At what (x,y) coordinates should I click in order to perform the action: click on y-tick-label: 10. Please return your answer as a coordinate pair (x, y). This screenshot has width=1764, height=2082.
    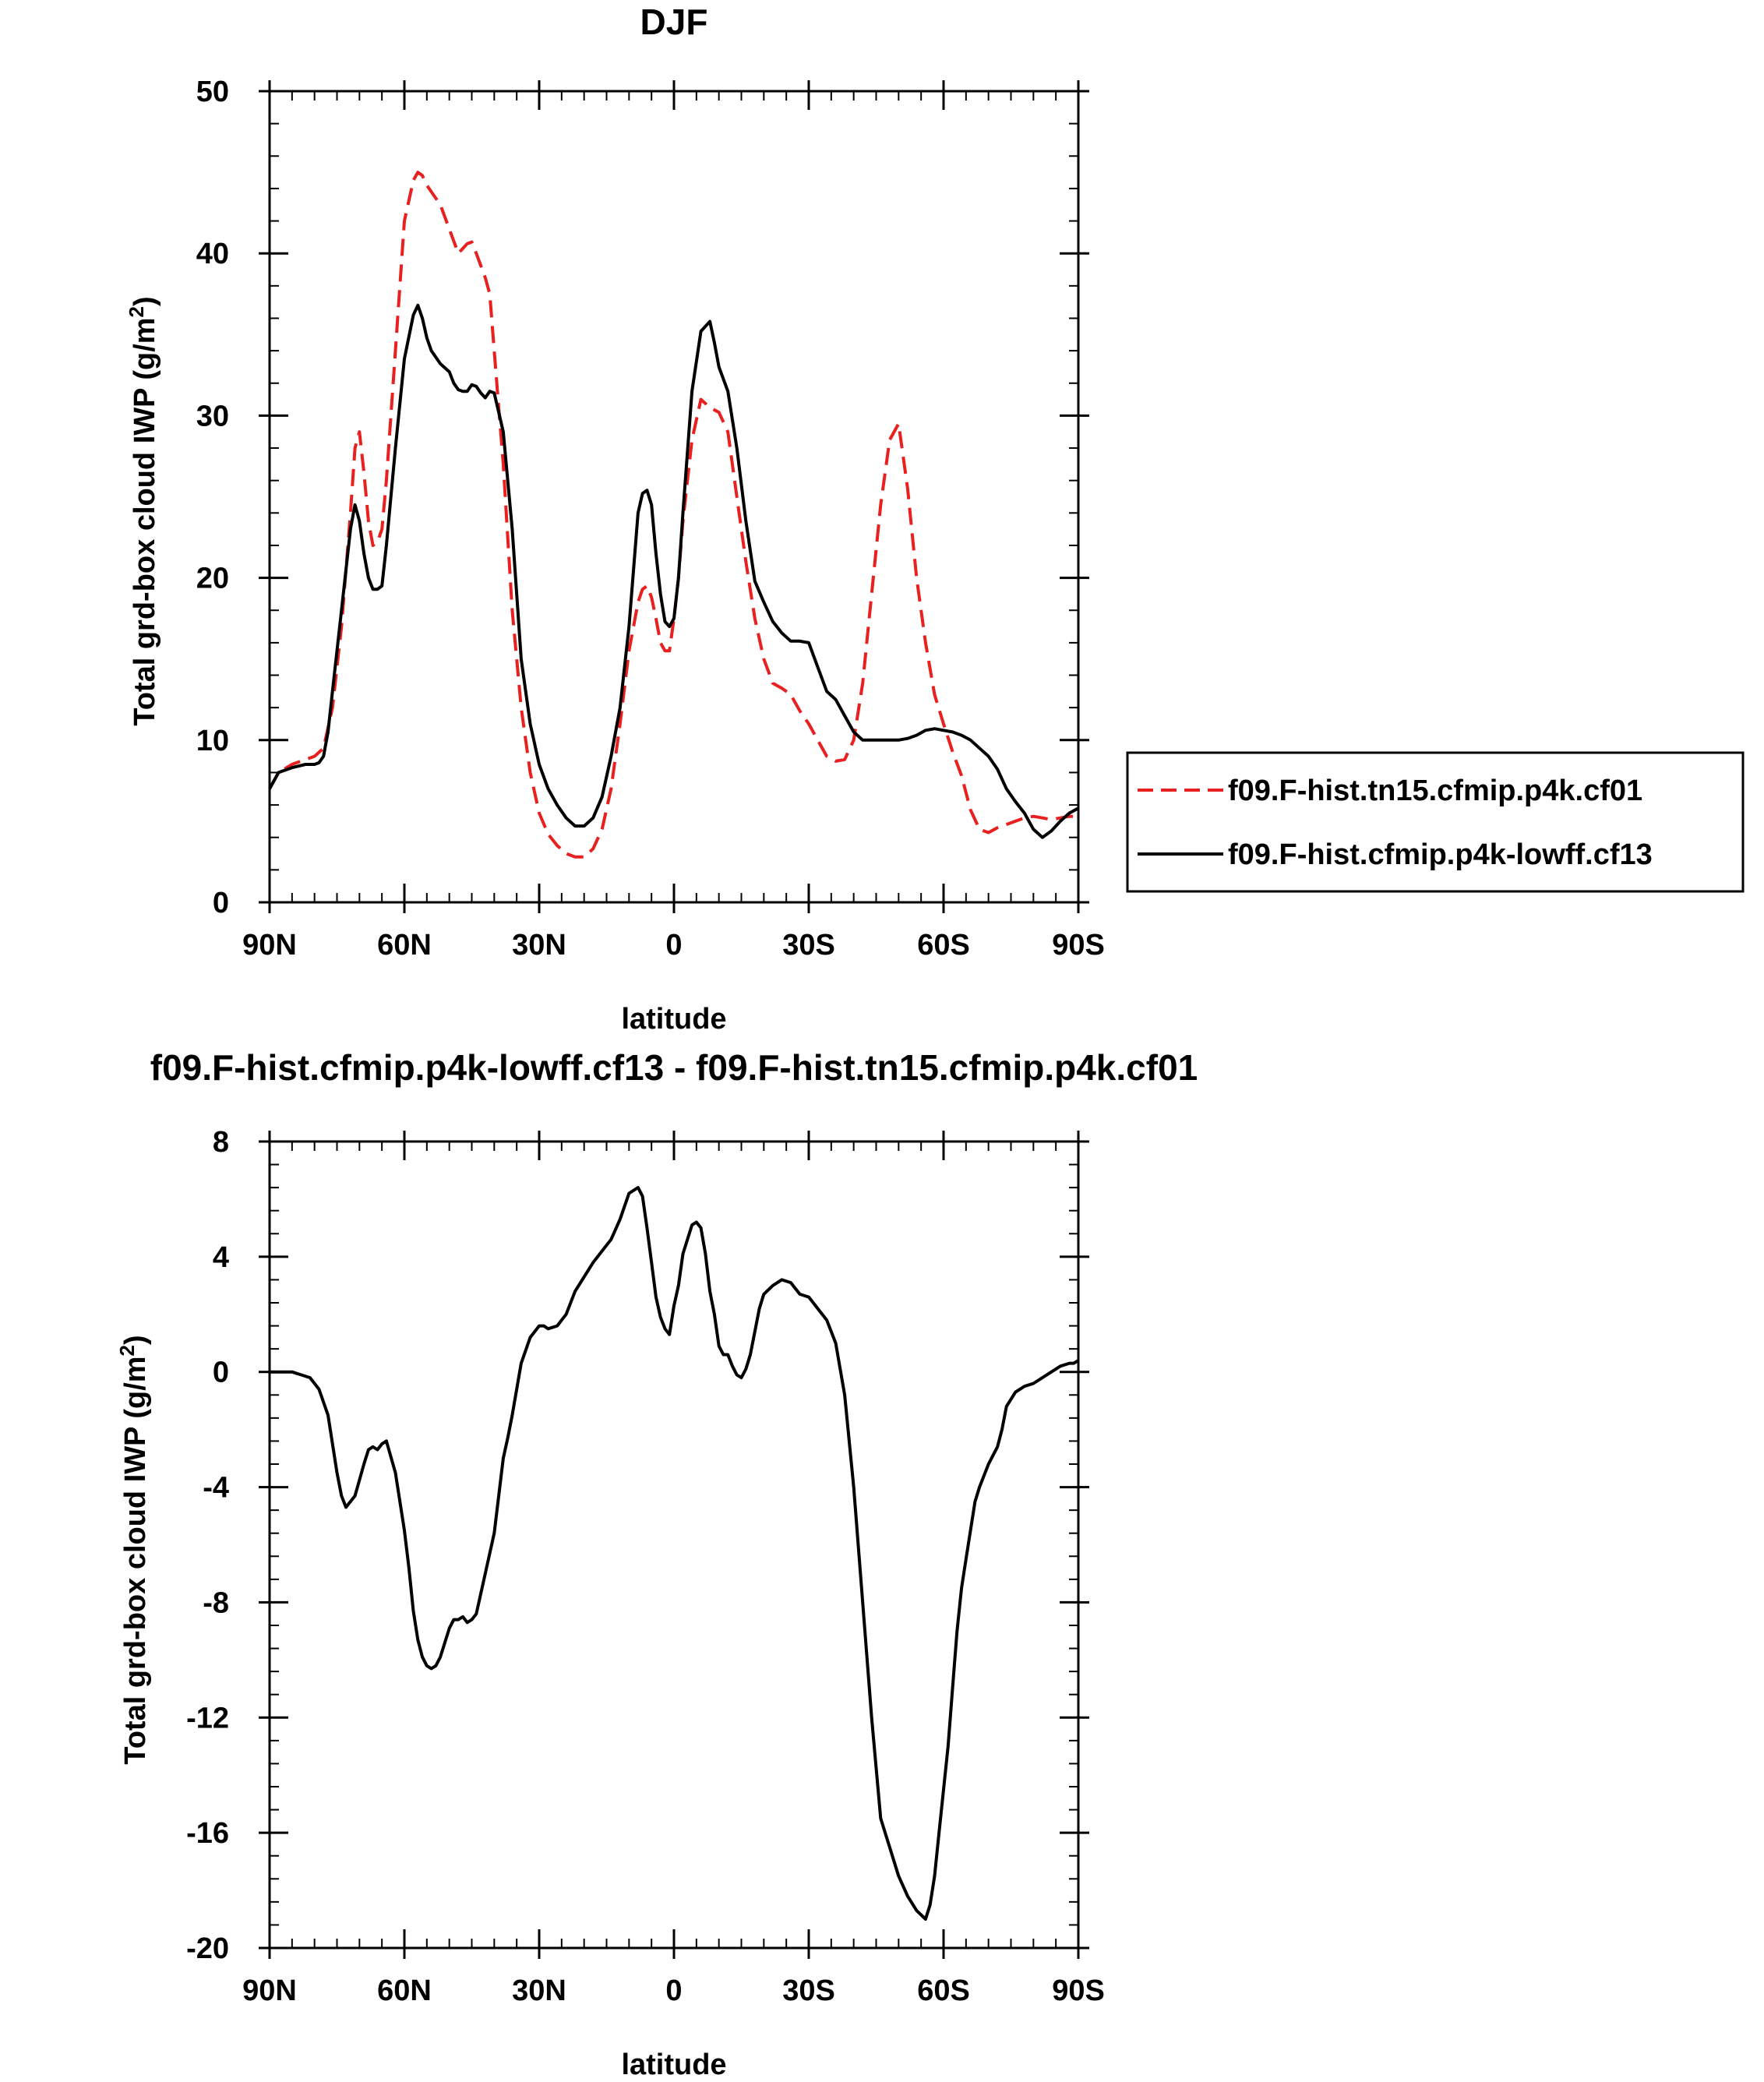
    Looking at the image, I should click on (212, 741).